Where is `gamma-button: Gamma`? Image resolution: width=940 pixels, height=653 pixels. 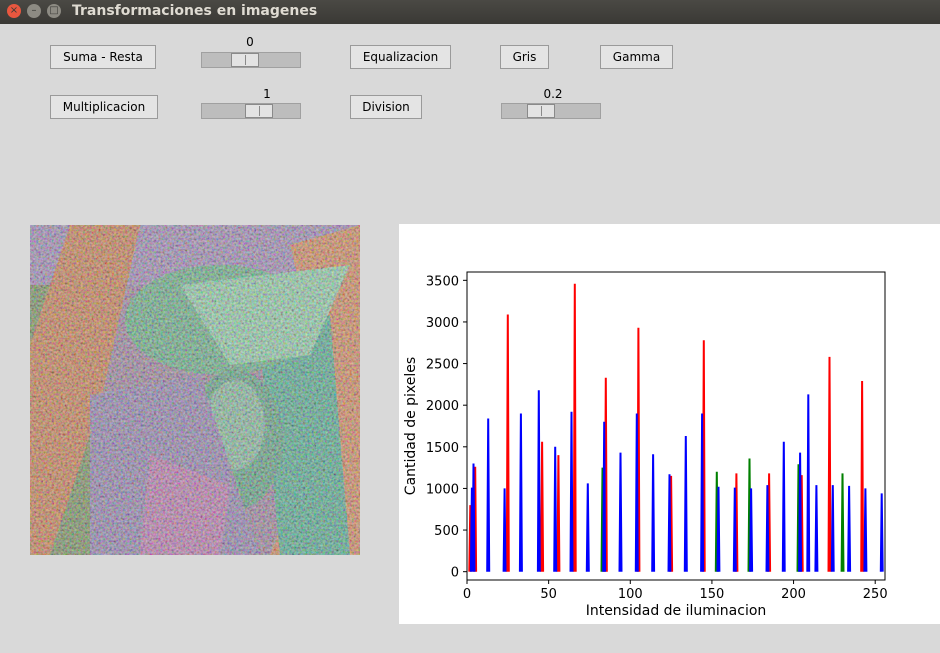 gamma-button: Gamma is located at coordinates (636, 57).